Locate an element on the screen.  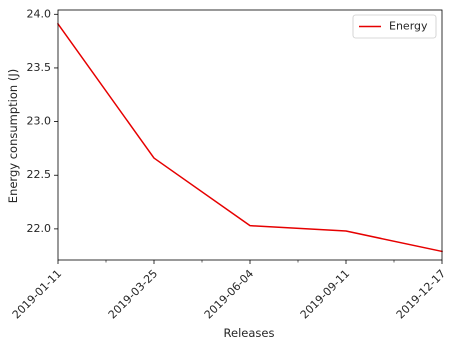
legend: Energy is located at coordinates (394, 26).